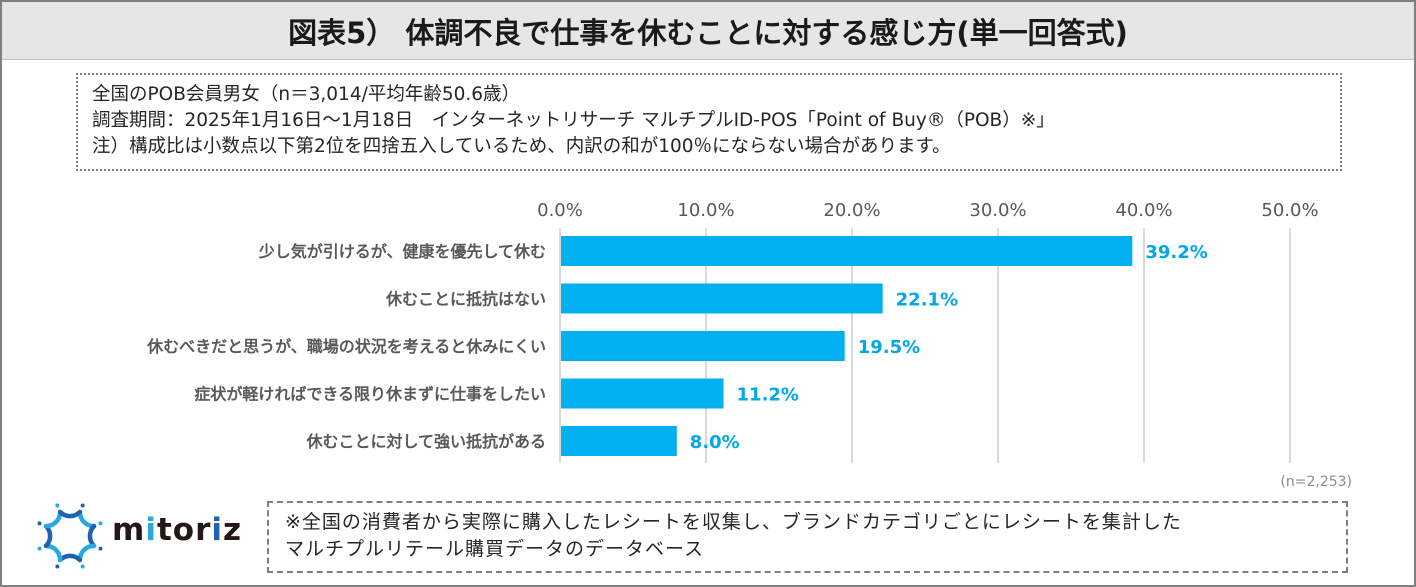 The width and height of the screenshot is (1416, 587). I want to click on x-tick-label: 30.0%, so click(997, 210).